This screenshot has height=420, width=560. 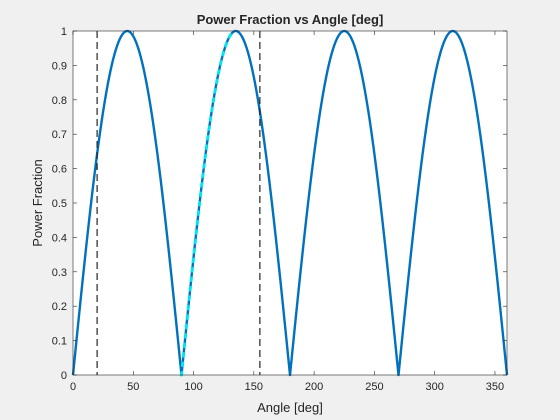 I want to click on y-tick-label: 0.8, so click(x=59, y=101).